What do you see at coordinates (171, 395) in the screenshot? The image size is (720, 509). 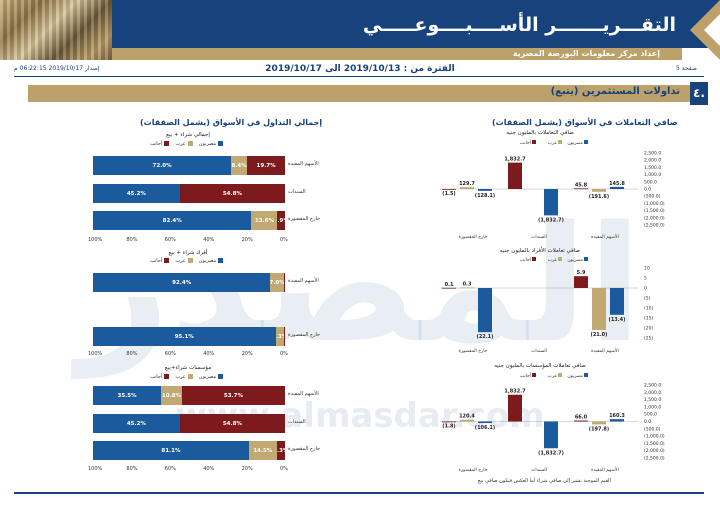 I see `bar-segment: 10.8%` at bounding box center [171, 395].